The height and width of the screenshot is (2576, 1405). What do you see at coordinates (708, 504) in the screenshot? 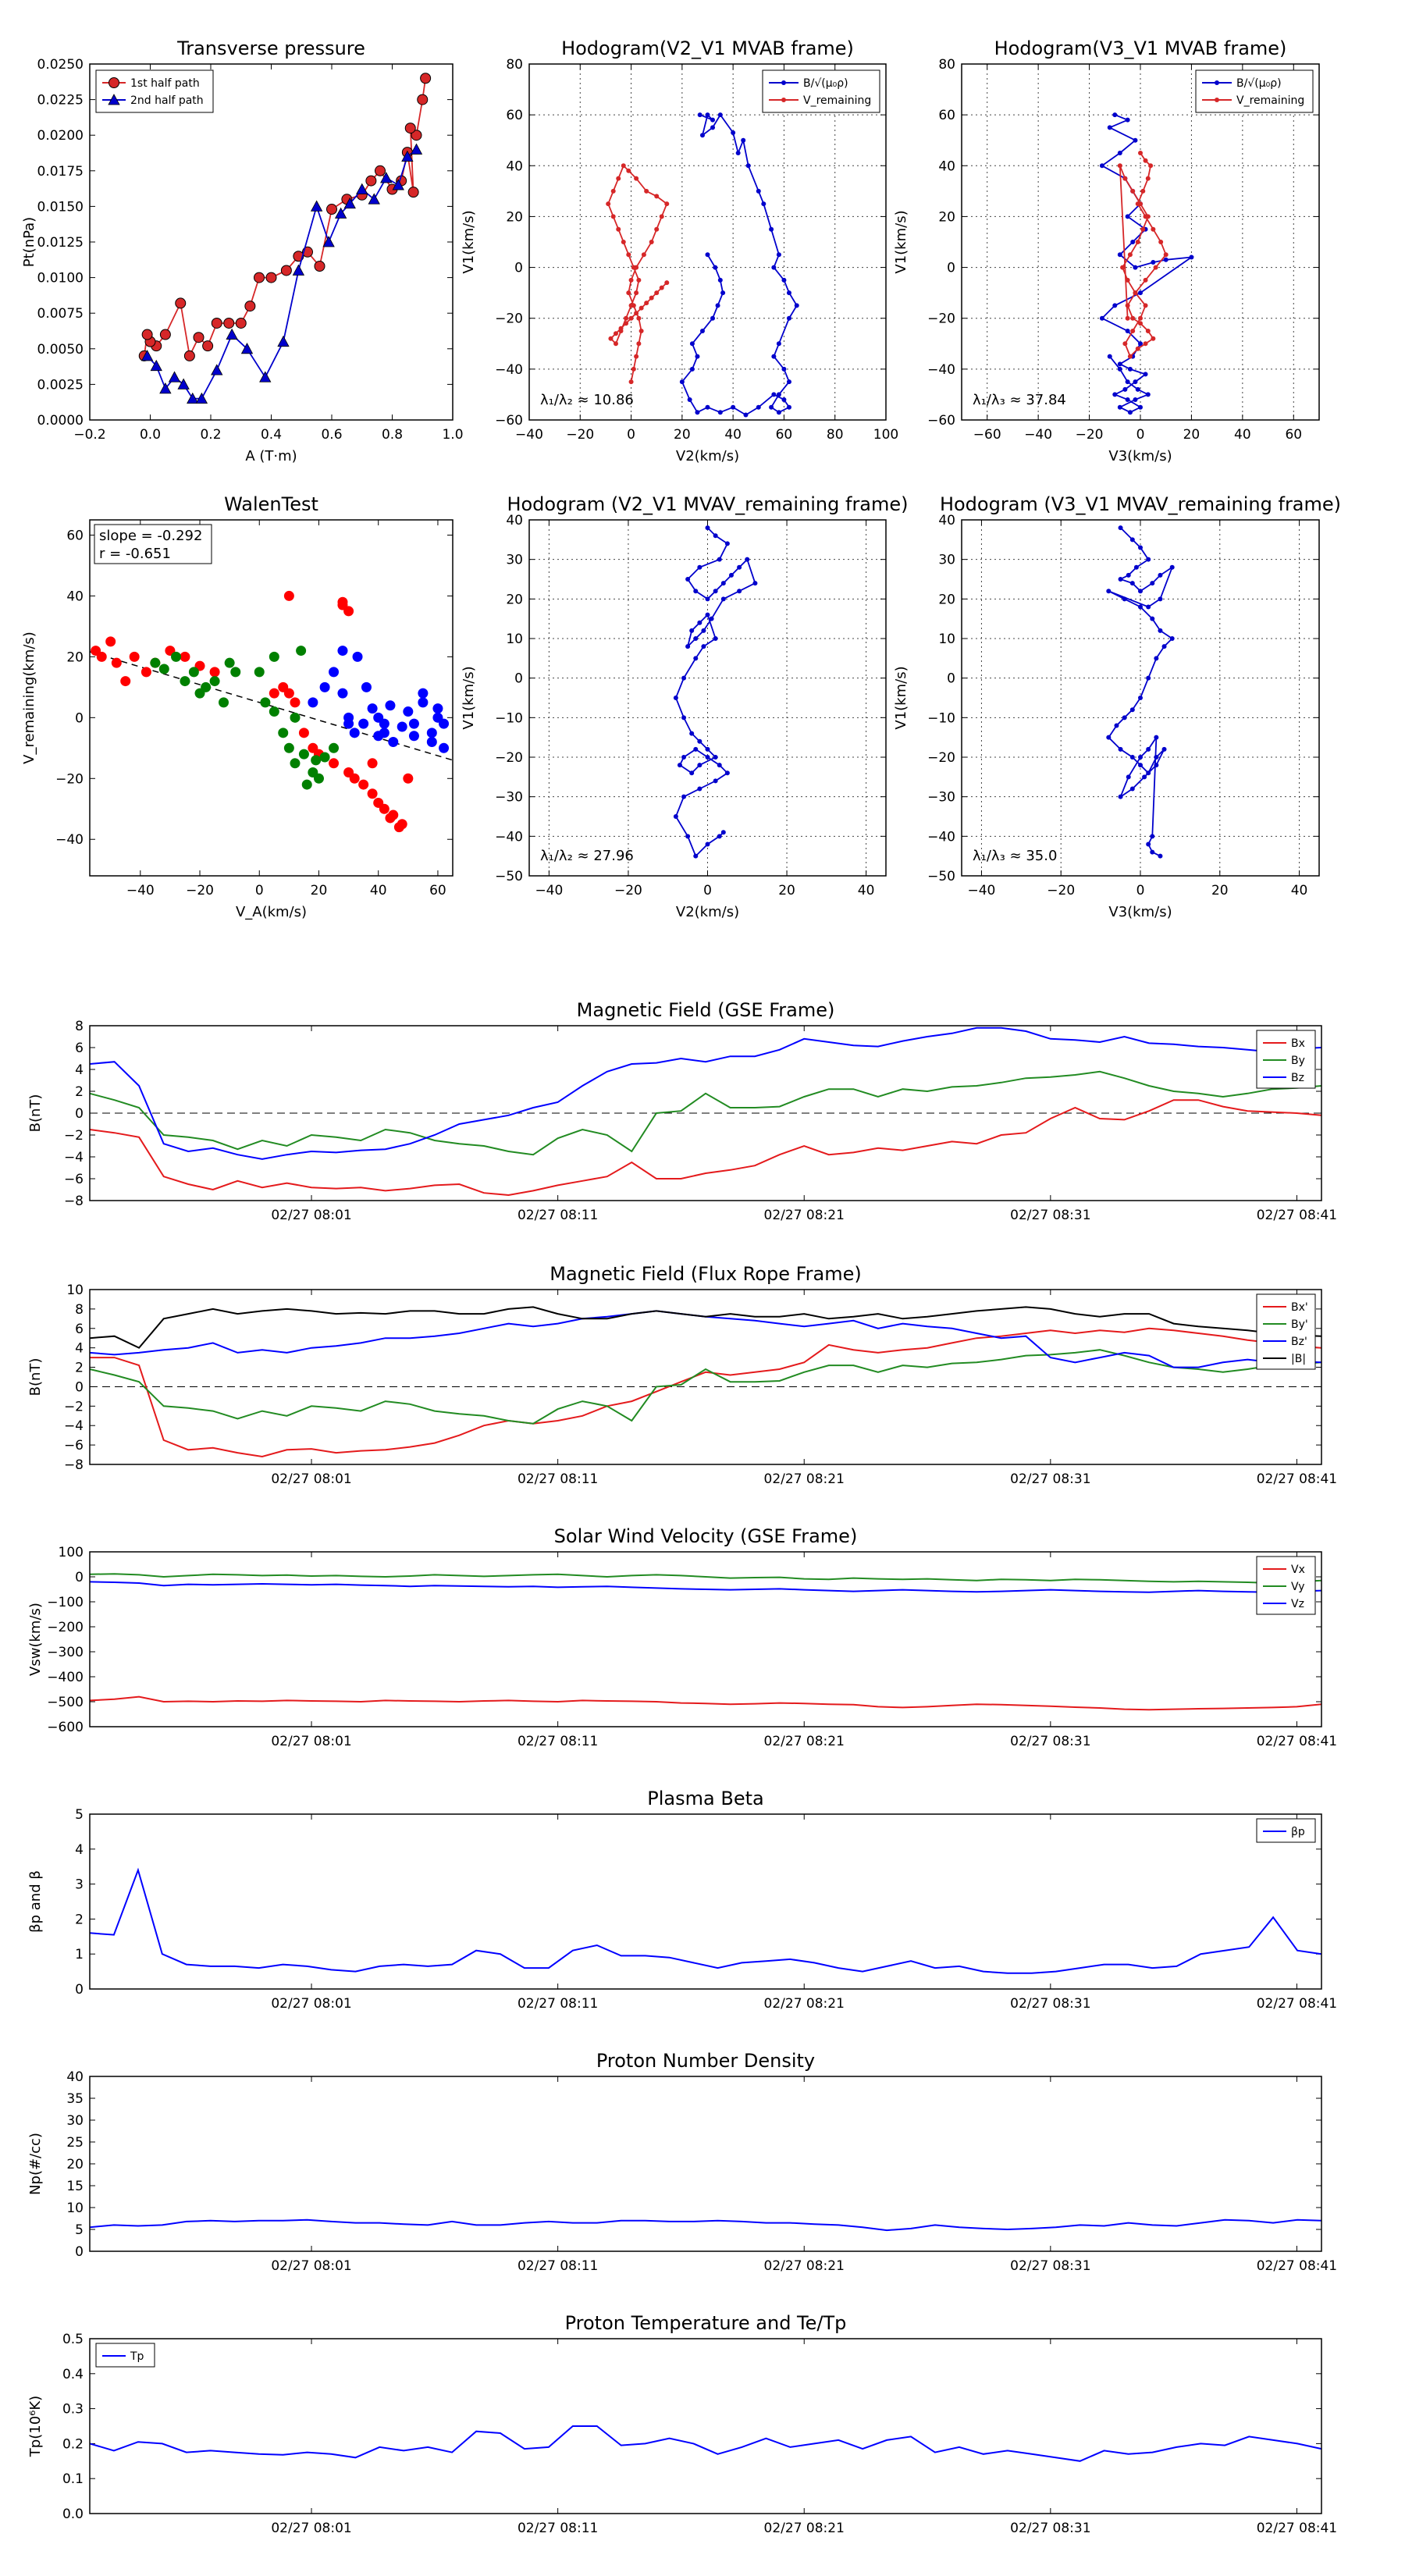
I see `chart-title: Hodogram (V2_V1 MVAV_remaining frame)` at bounding box center [708, 504].